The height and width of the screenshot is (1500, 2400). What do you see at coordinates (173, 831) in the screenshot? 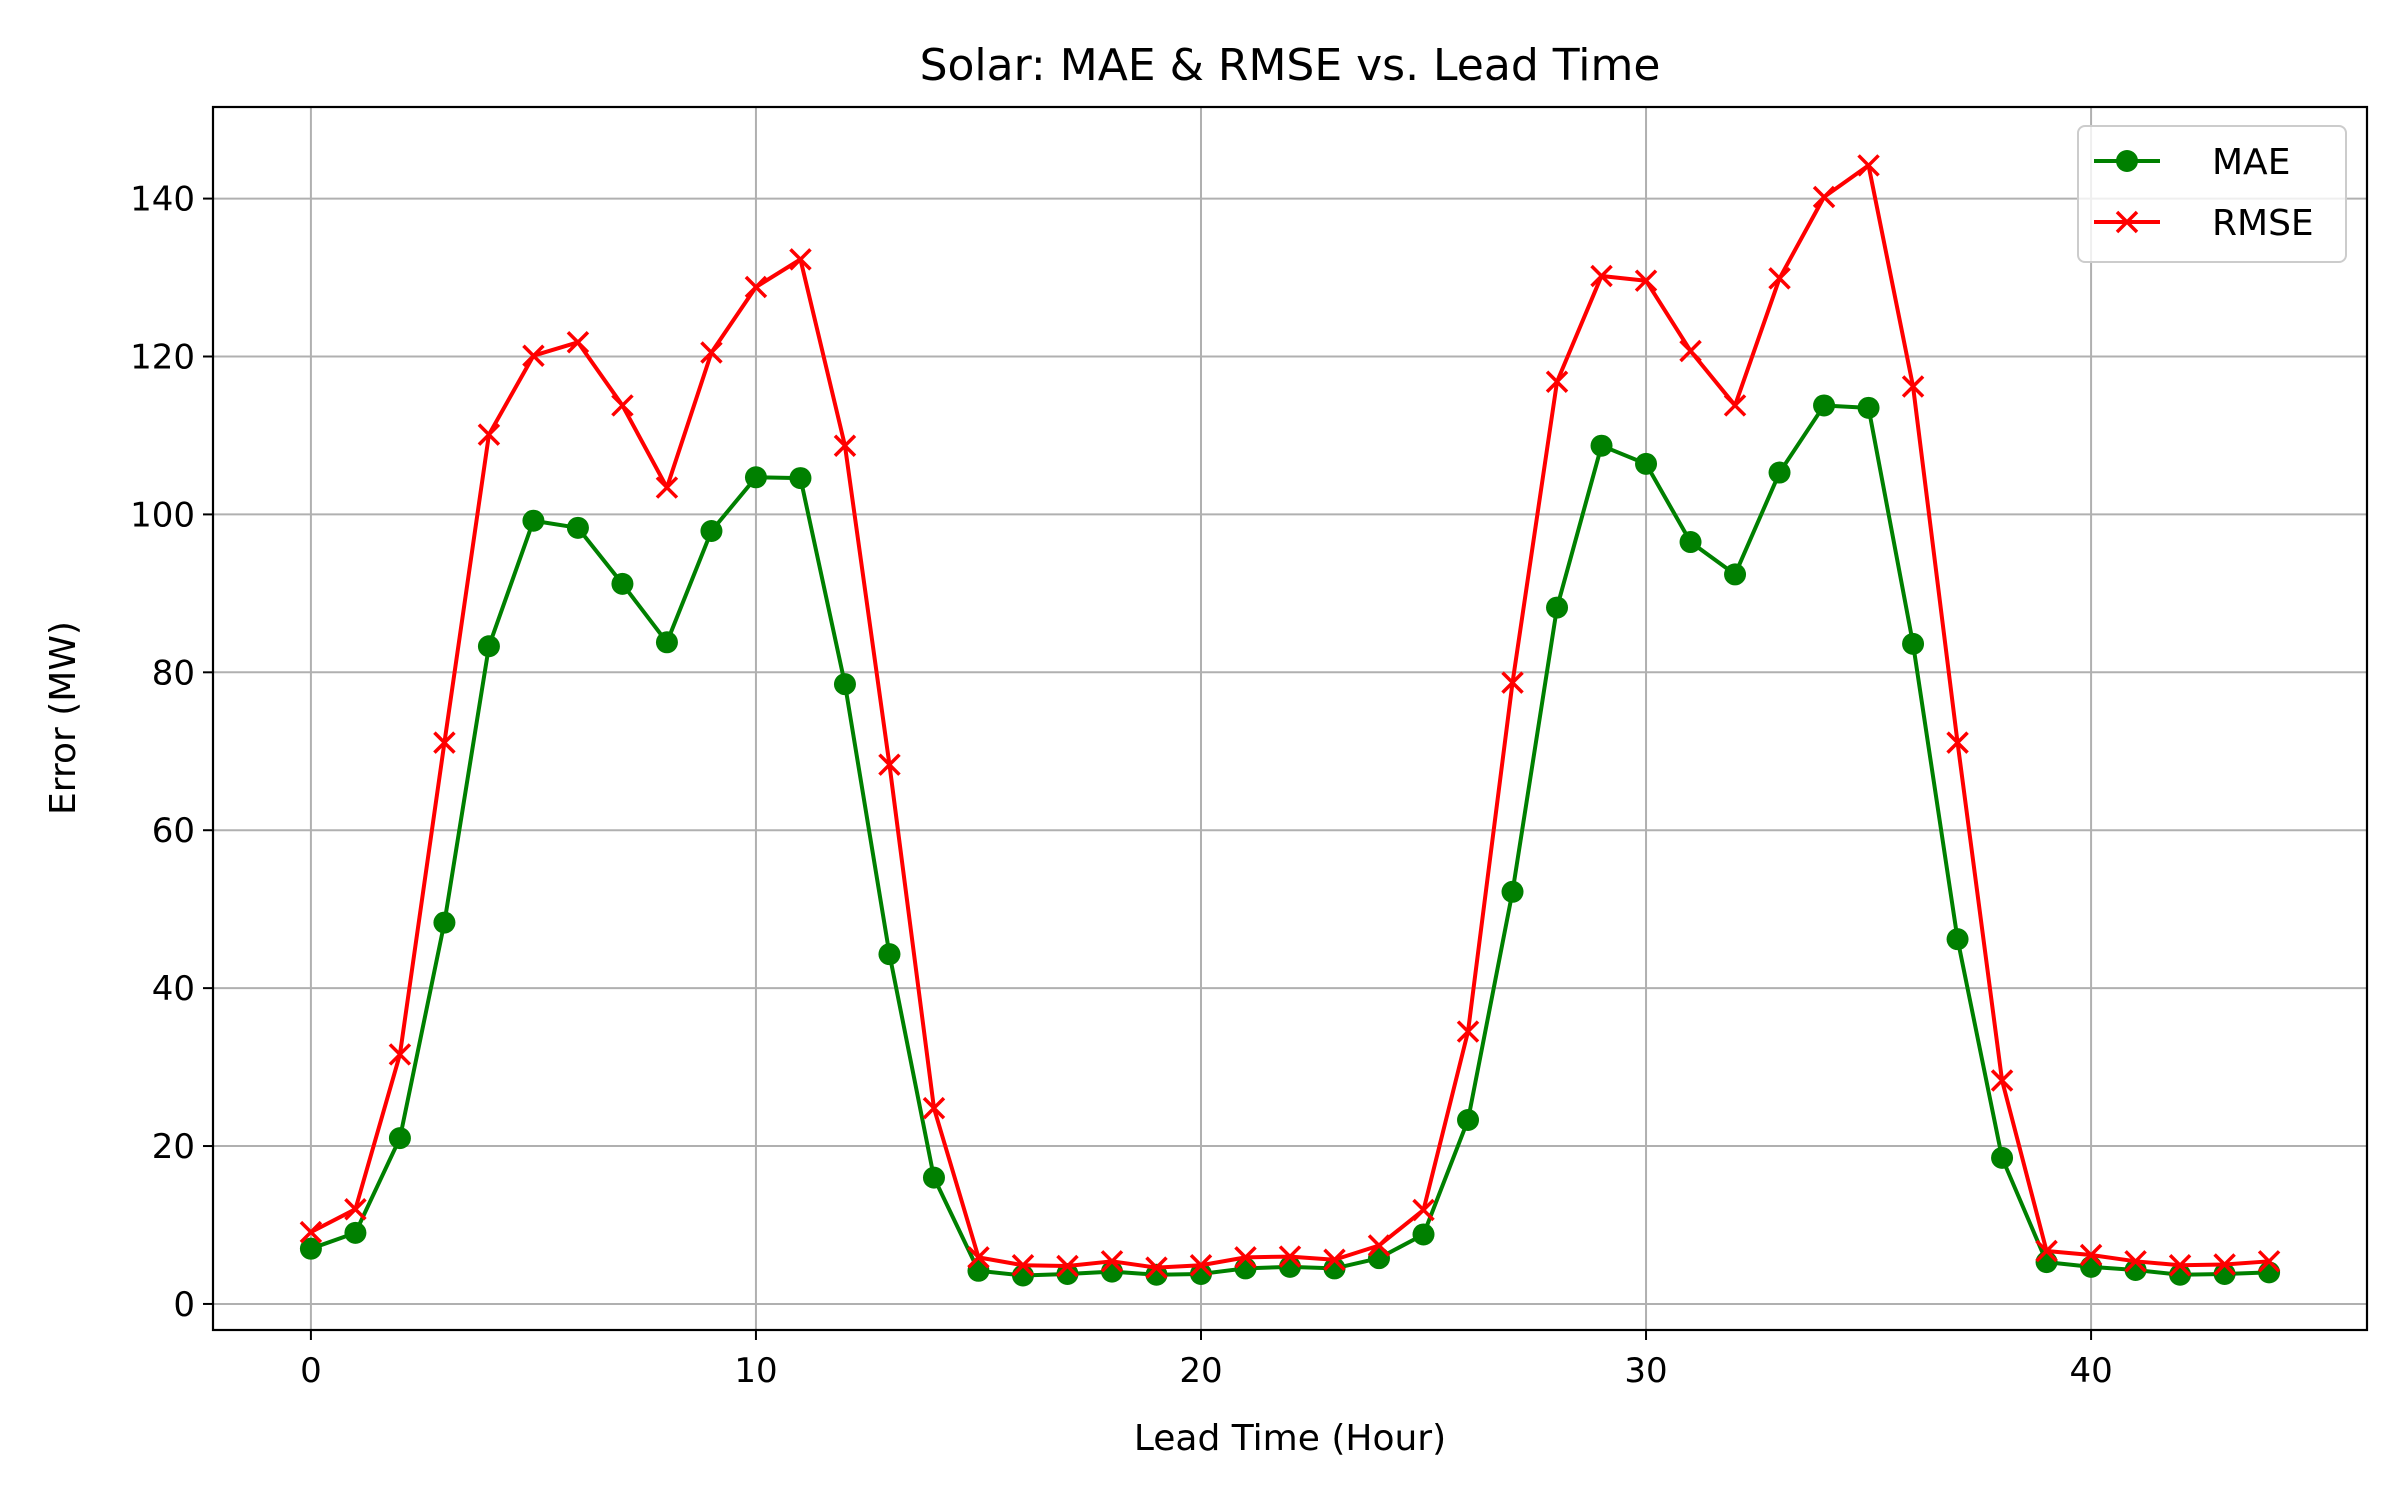
I see `y-tick-label: 60` at bounding box center [173, 831].